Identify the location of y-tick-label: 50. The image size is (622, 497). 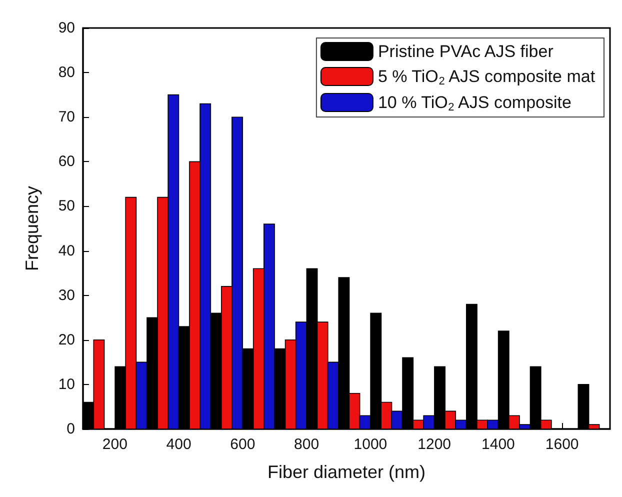
(66, 206).